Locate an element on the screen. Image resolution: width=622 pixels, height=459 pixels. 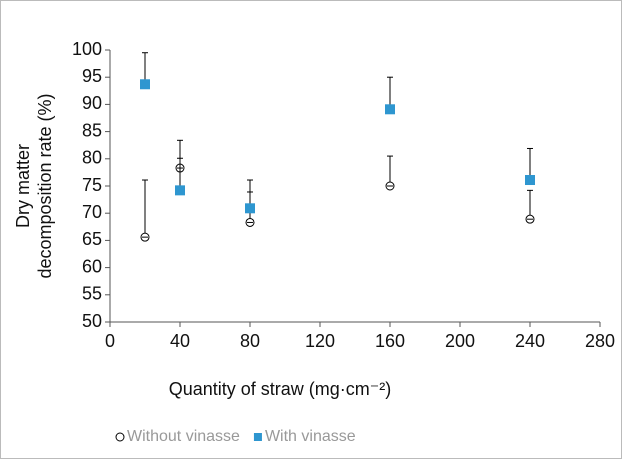
x-tick-label: 160 is located at coordinates (390, 341).